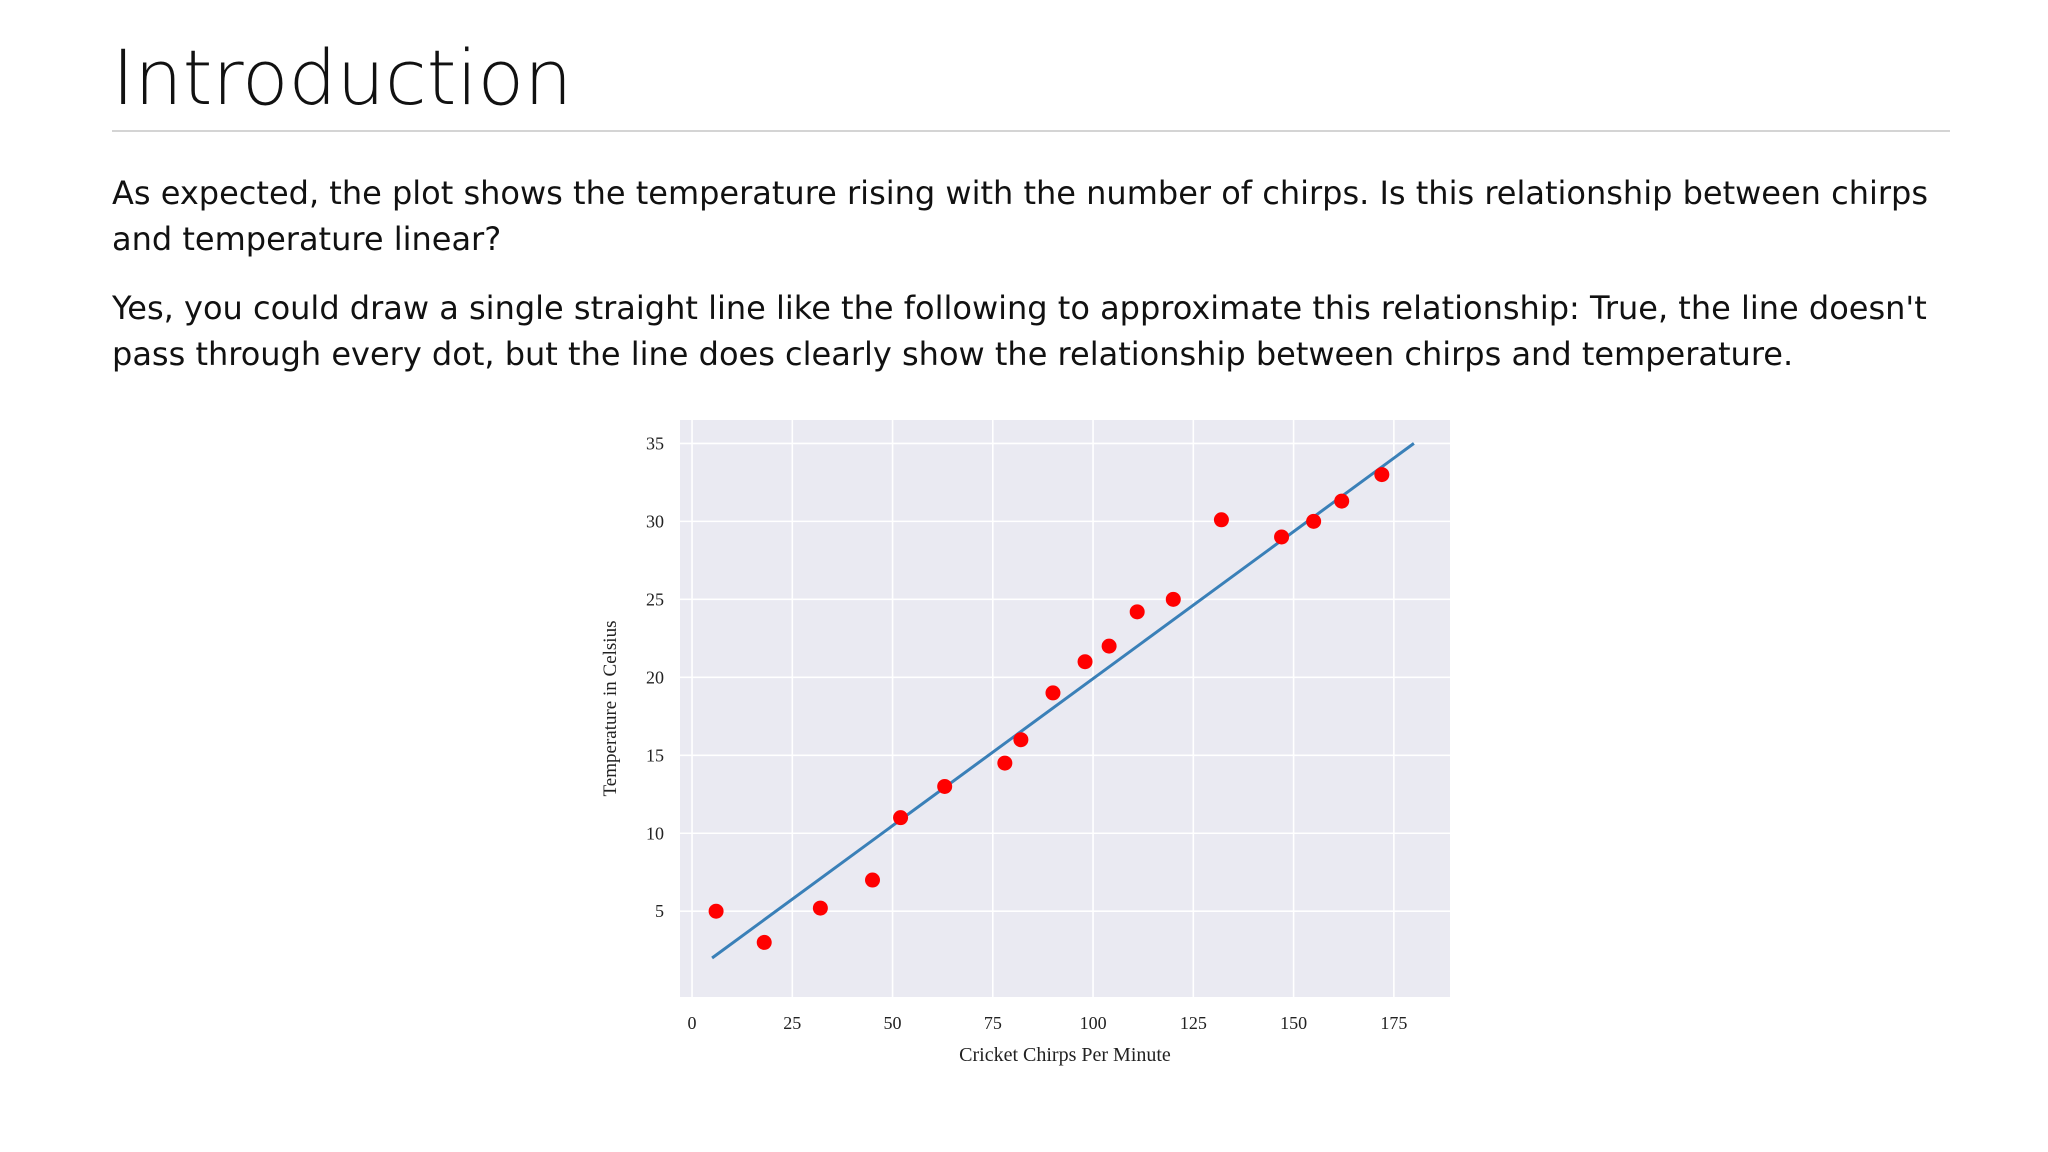 The height and width of the screenshot is (1152, 2048). I want to click on y-tick-label: 15, so click(655, 755).